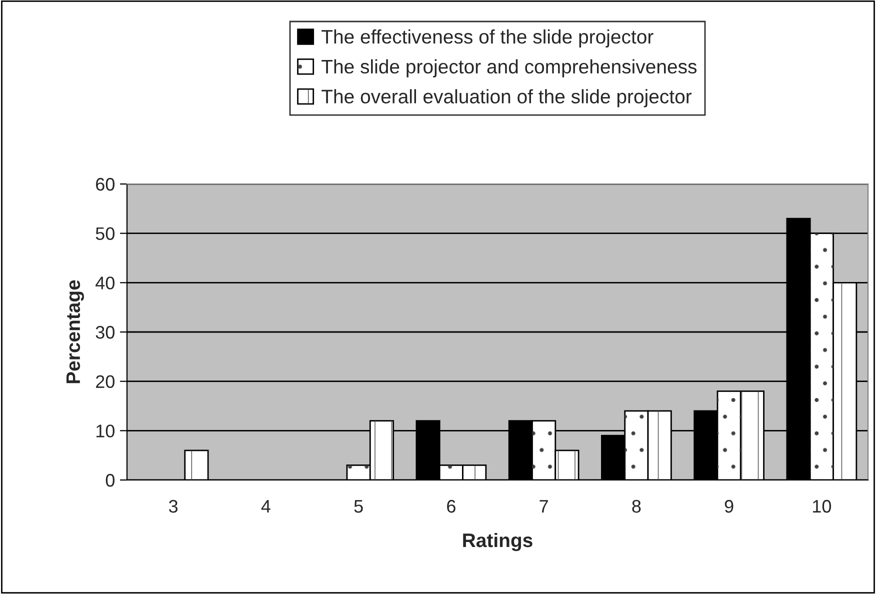 This screenshot has height=594, width=876. What do you see at coordinates (105, 381) in the screenshot?
I see `y-tick-label: 20` at bounding box center [105, 381].